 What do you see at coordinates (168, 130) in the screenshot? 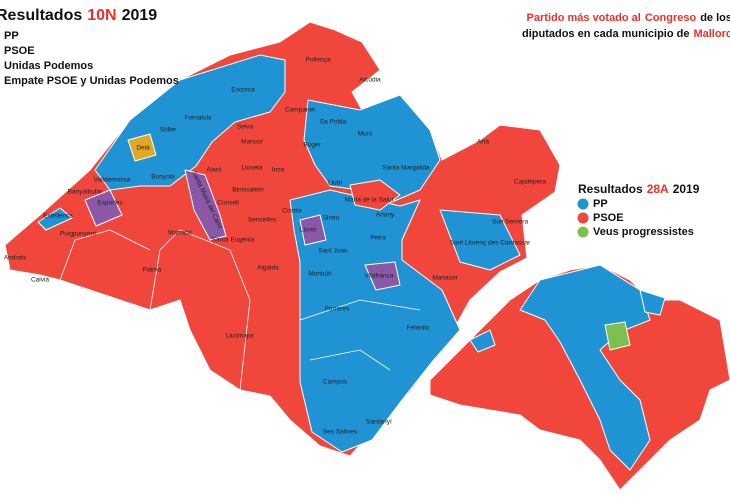
I see `municipality-label: Sóller` at bounding box center [168, 130].